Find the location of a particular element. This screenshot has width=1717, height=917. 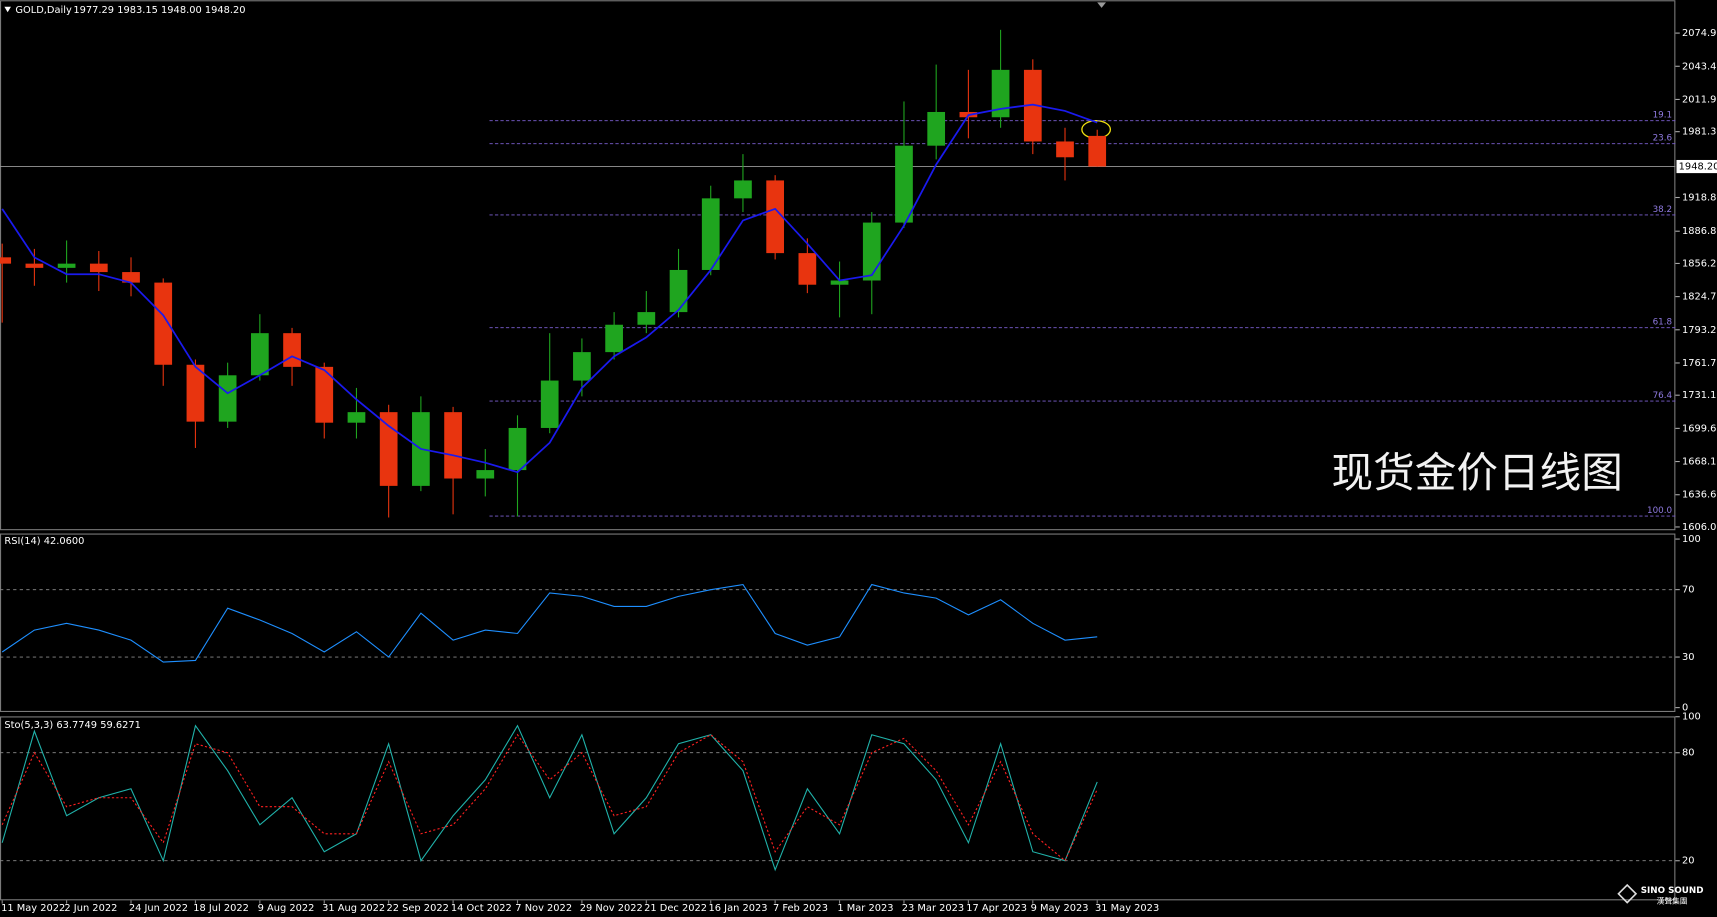

logo: SINO SOUND 漢聲集團 is located at coordinates (1660, 894).